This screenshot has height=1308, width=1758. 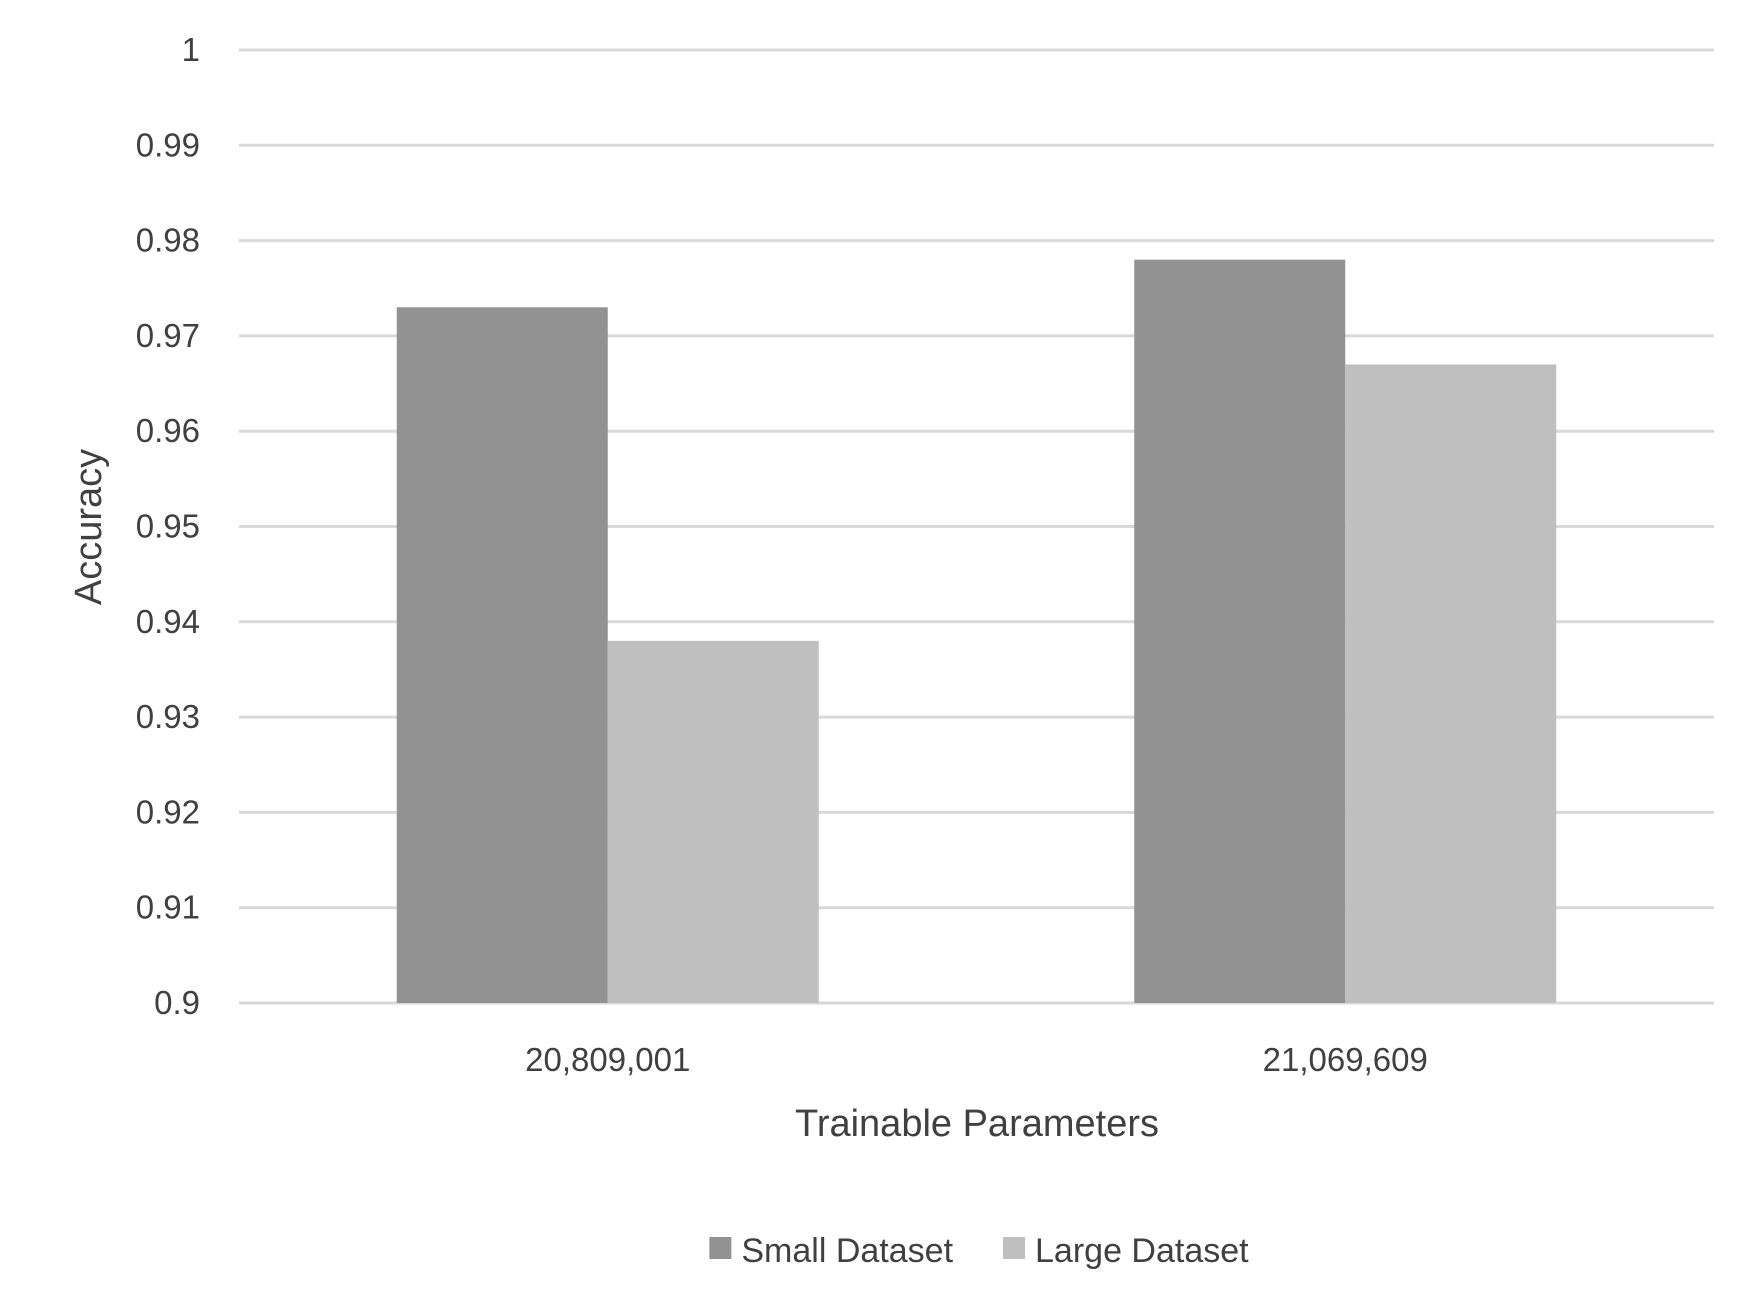 What do you see at coordinates (1014, 1248) in the screenshot?
I see `legend-swatch-large-dataset` at bounding box center [1014, 1248].